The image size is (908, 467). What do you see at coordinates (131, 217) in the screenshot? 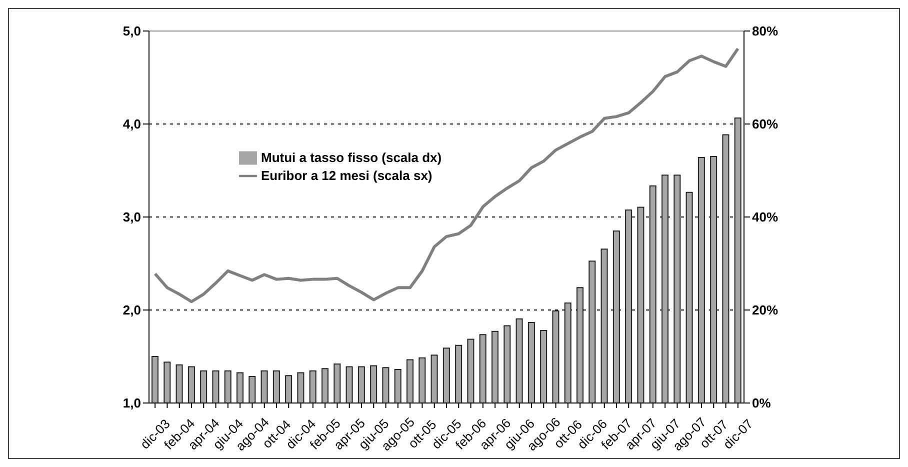
I see `y-tick-label: 3,0` at bounding box center [131, 217].